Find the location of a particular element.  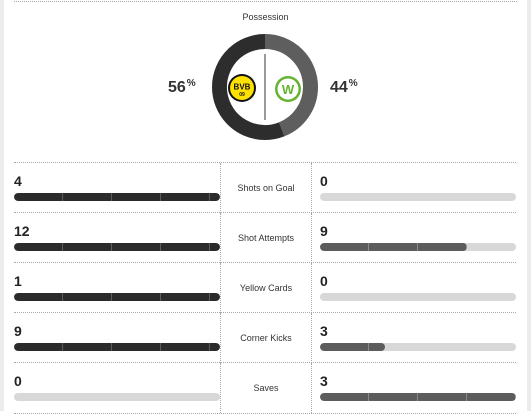

home-stat-value: 9 is located at coordinates (18, 331).